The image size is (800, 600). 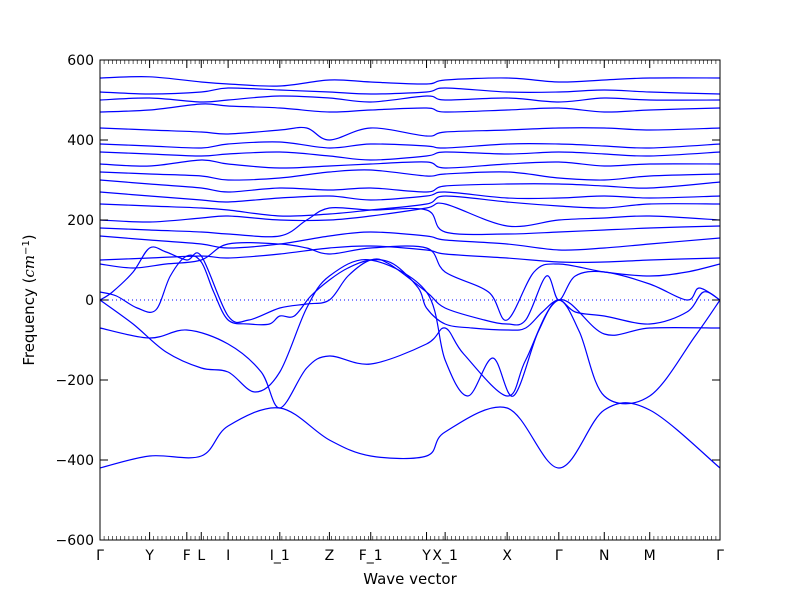 What do you see at coordinates (80, 221) in the screenshot?
I see `y-tick-label: 200` at bounding box center [80, 221].